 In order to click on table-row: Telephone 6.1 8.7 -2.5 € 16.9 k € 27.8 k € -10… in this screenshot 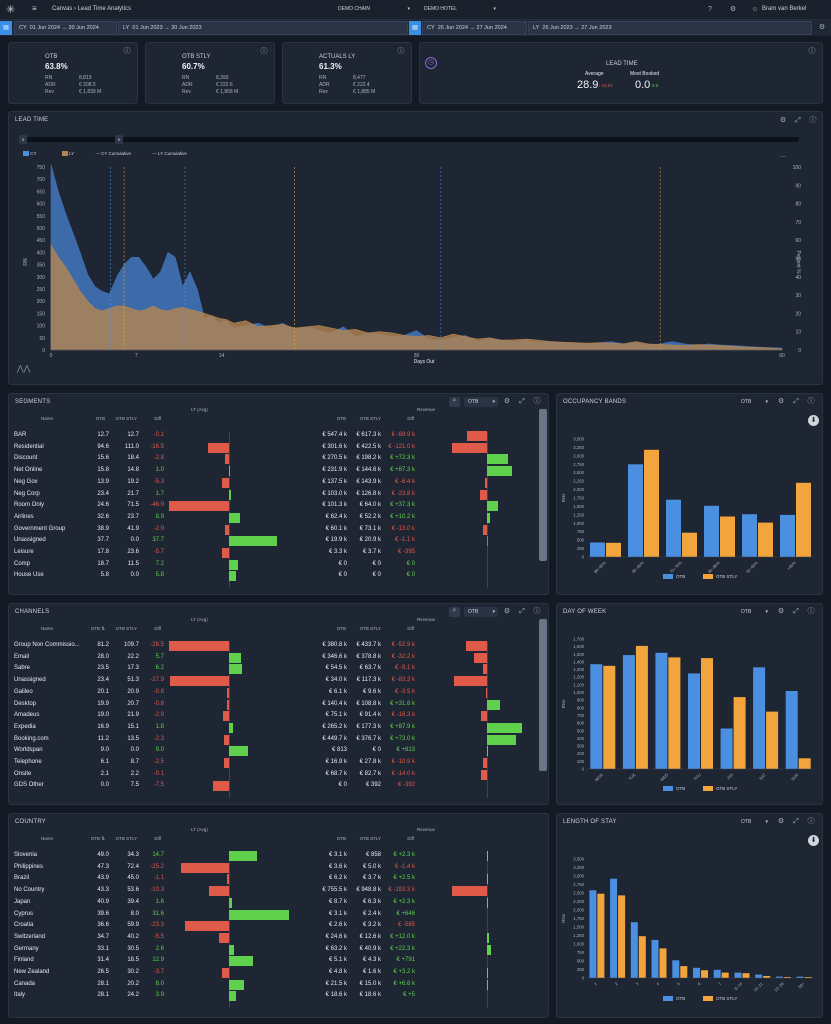, I will do `click(274, 763)`.